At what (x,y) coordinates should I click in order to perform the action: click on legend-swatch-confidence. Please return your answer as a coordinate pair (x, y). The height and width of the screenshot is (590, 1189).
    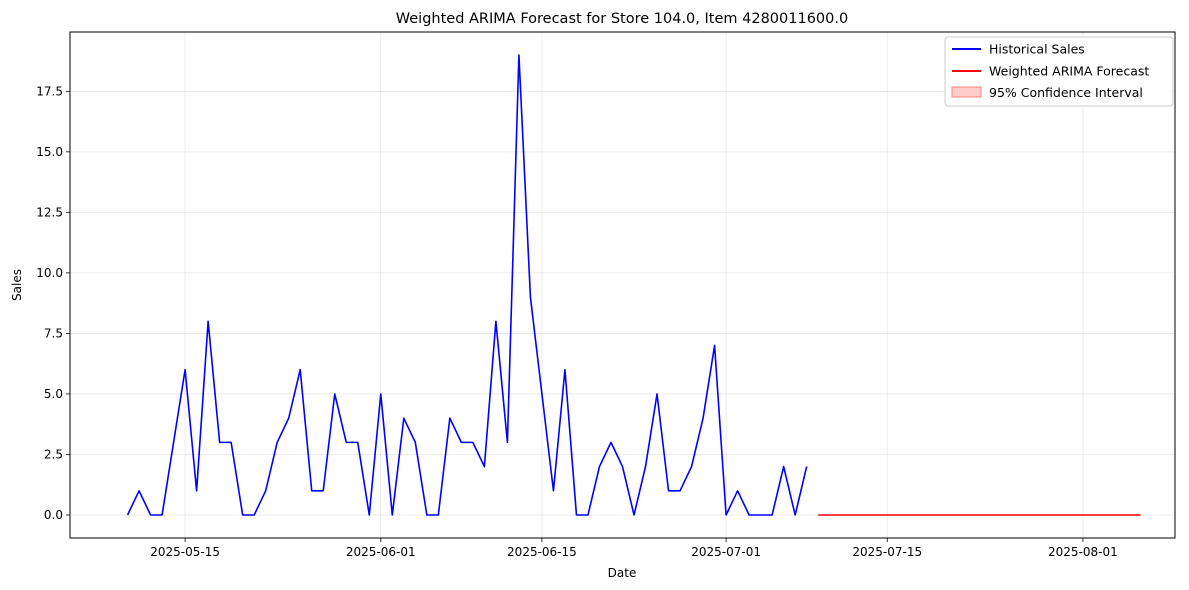
    Looking at the image, I should click on (966, 92).